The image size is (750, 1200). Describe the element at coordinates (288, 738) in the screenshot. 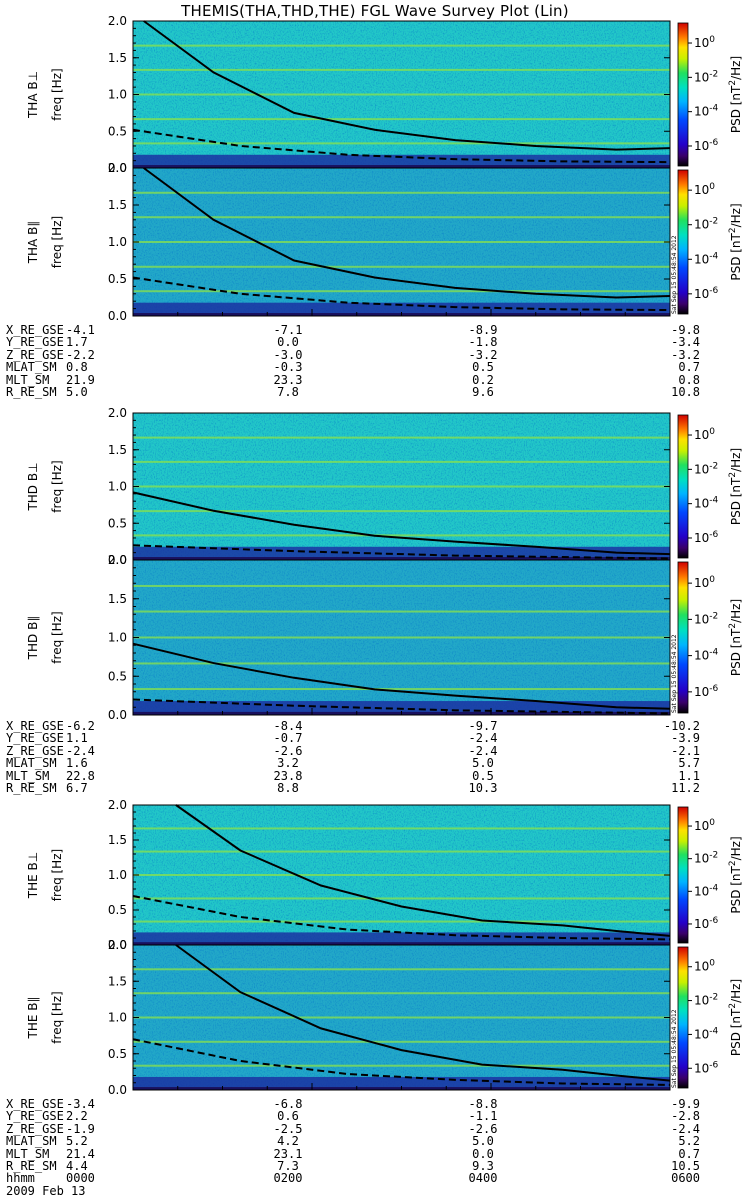

I see `ephemeris-value: -0.7` at that location.